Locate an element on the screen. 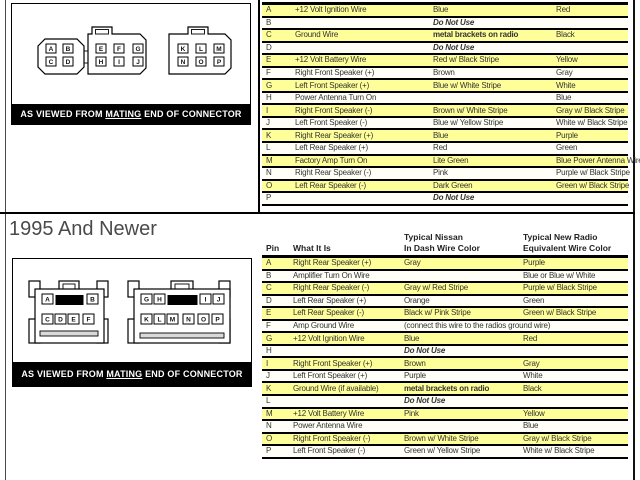  header-what-it-is: What It Is is located at coordinates (312, 247).